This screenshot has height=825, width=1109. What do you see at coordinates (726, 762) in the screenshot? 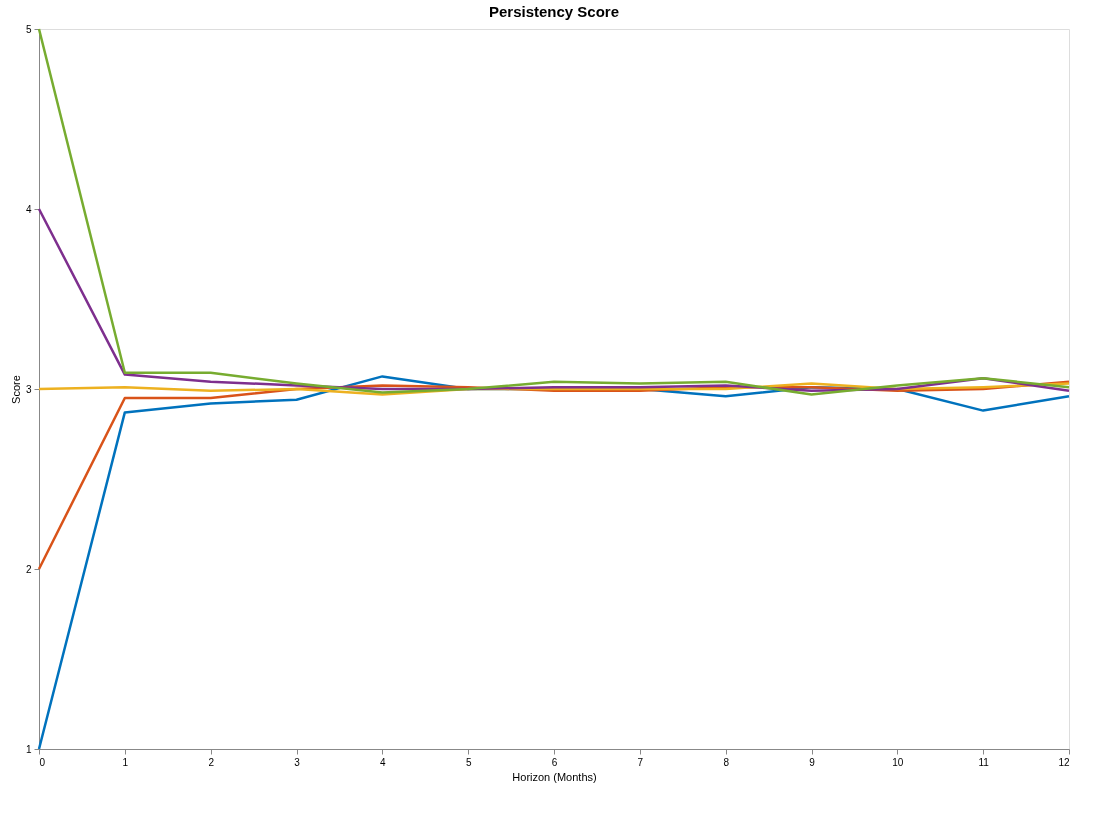
I see `x-tick-label: 8` at bounding box center [726, 762].